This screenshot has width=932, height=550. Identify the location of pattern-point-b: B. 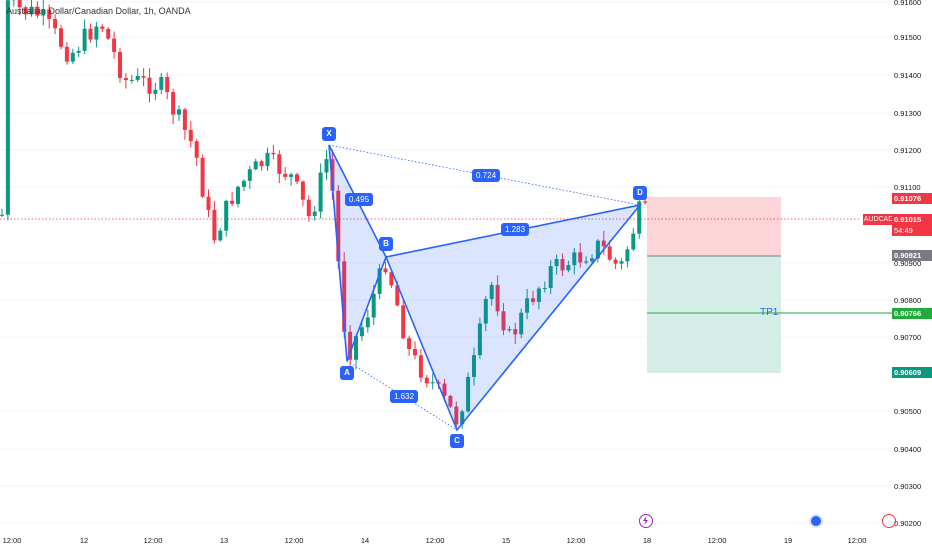
(386, 244).